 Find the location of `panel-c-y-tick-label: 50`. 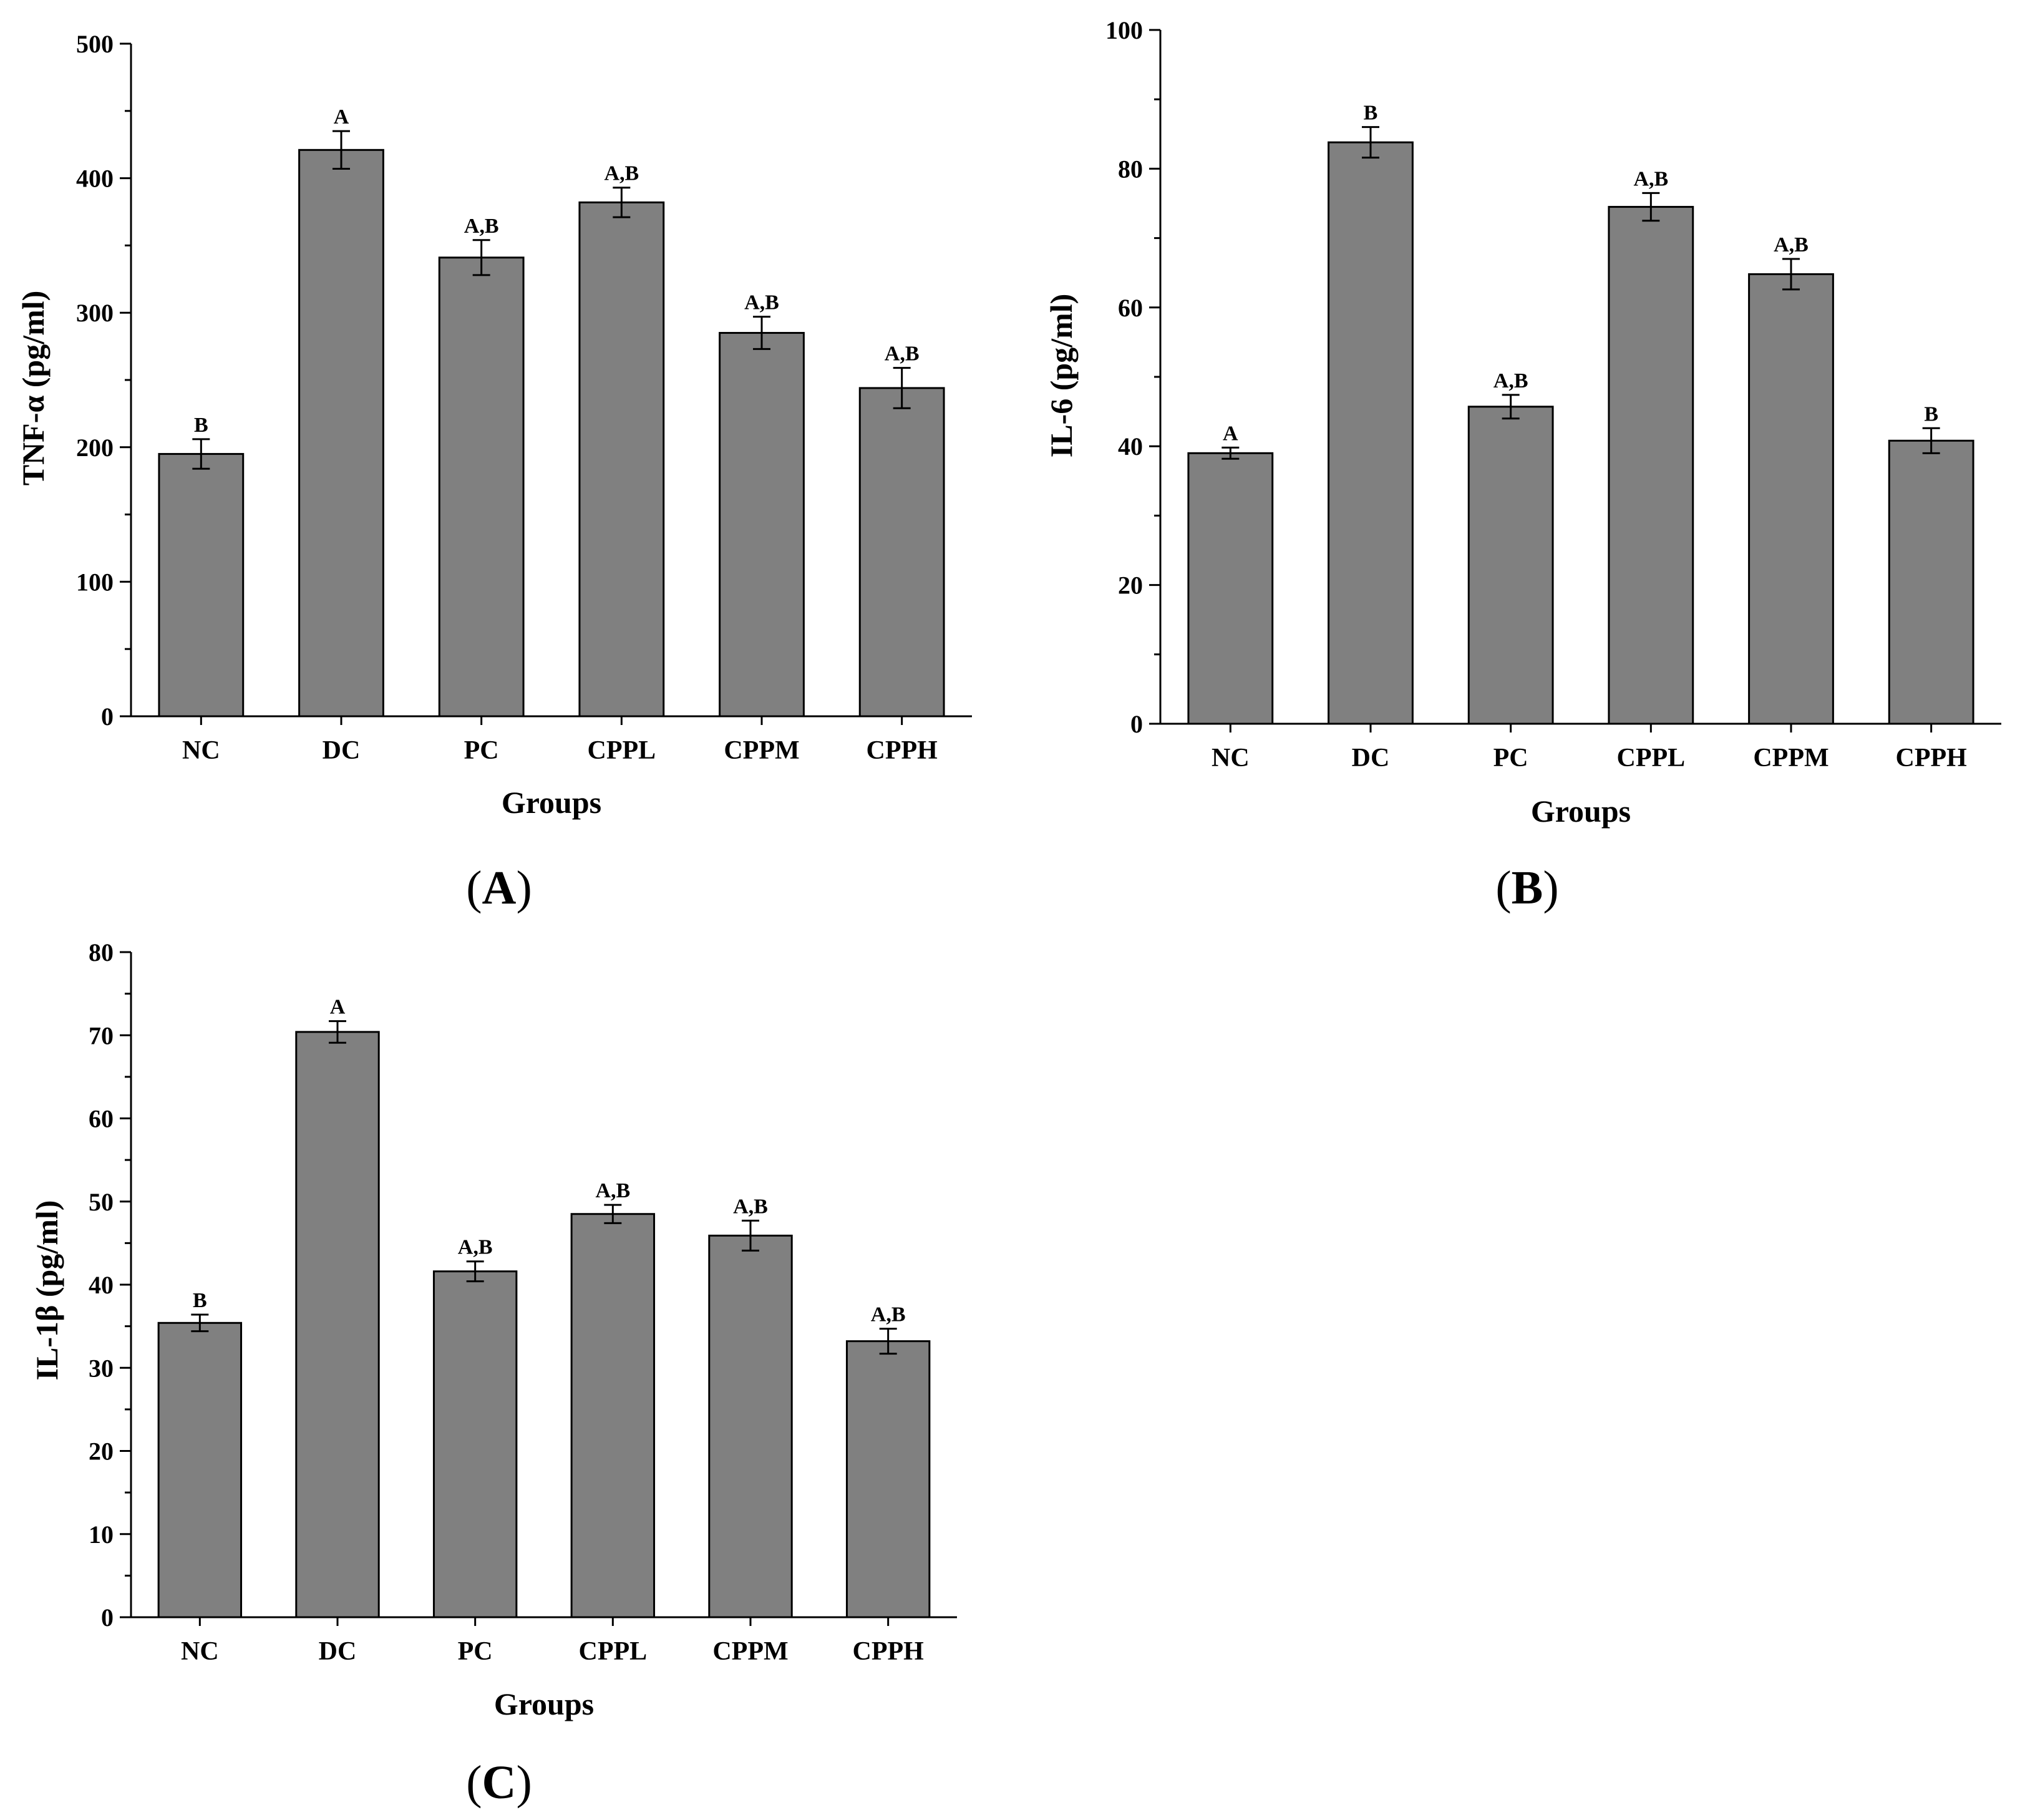

panel-c-y-tick-label: 50 is located at coordinates (101, 1202).